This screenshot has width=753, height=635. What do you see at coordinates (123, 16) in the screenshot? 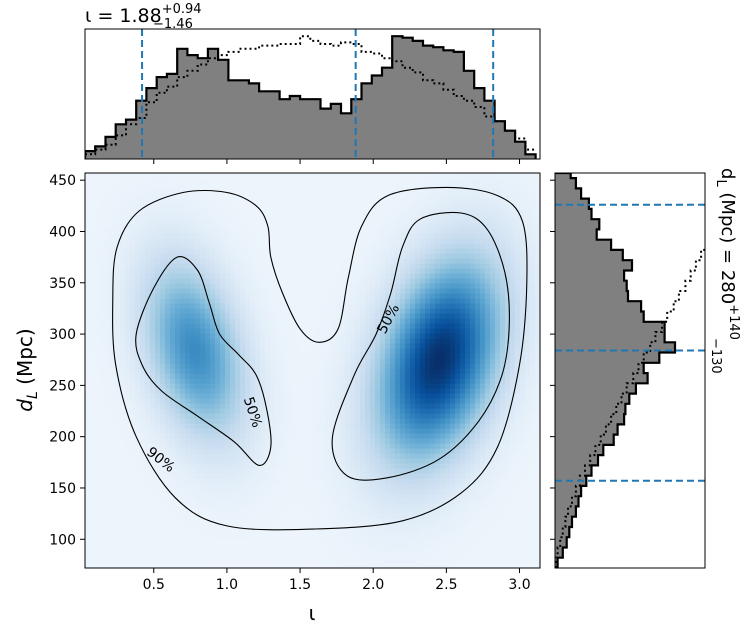
I see `inclination-summary-value: ι = 1.88` at bounding box center [123, 16].